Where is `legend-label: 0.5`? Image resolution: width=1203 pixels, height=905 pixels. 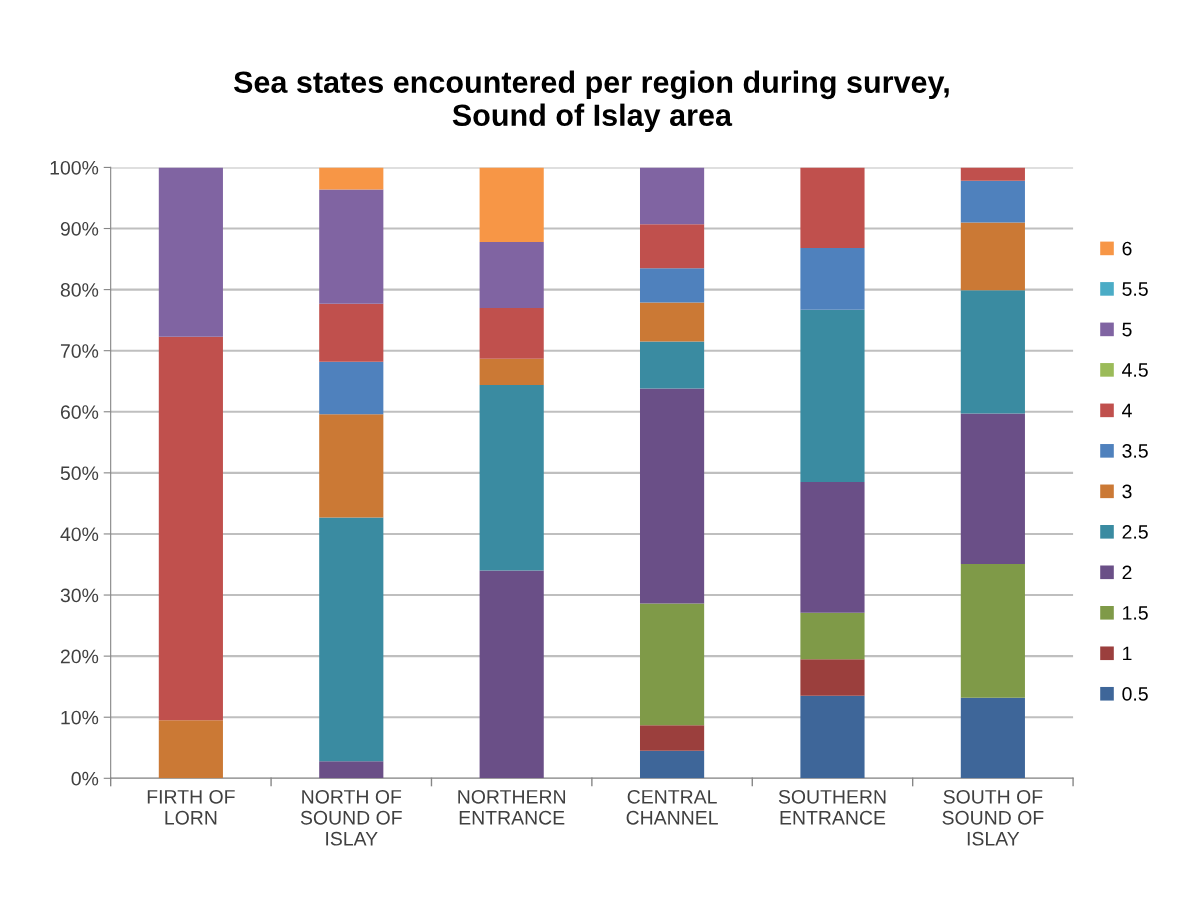 legend-label: 0.5 is located at coordinates (1135, 693).